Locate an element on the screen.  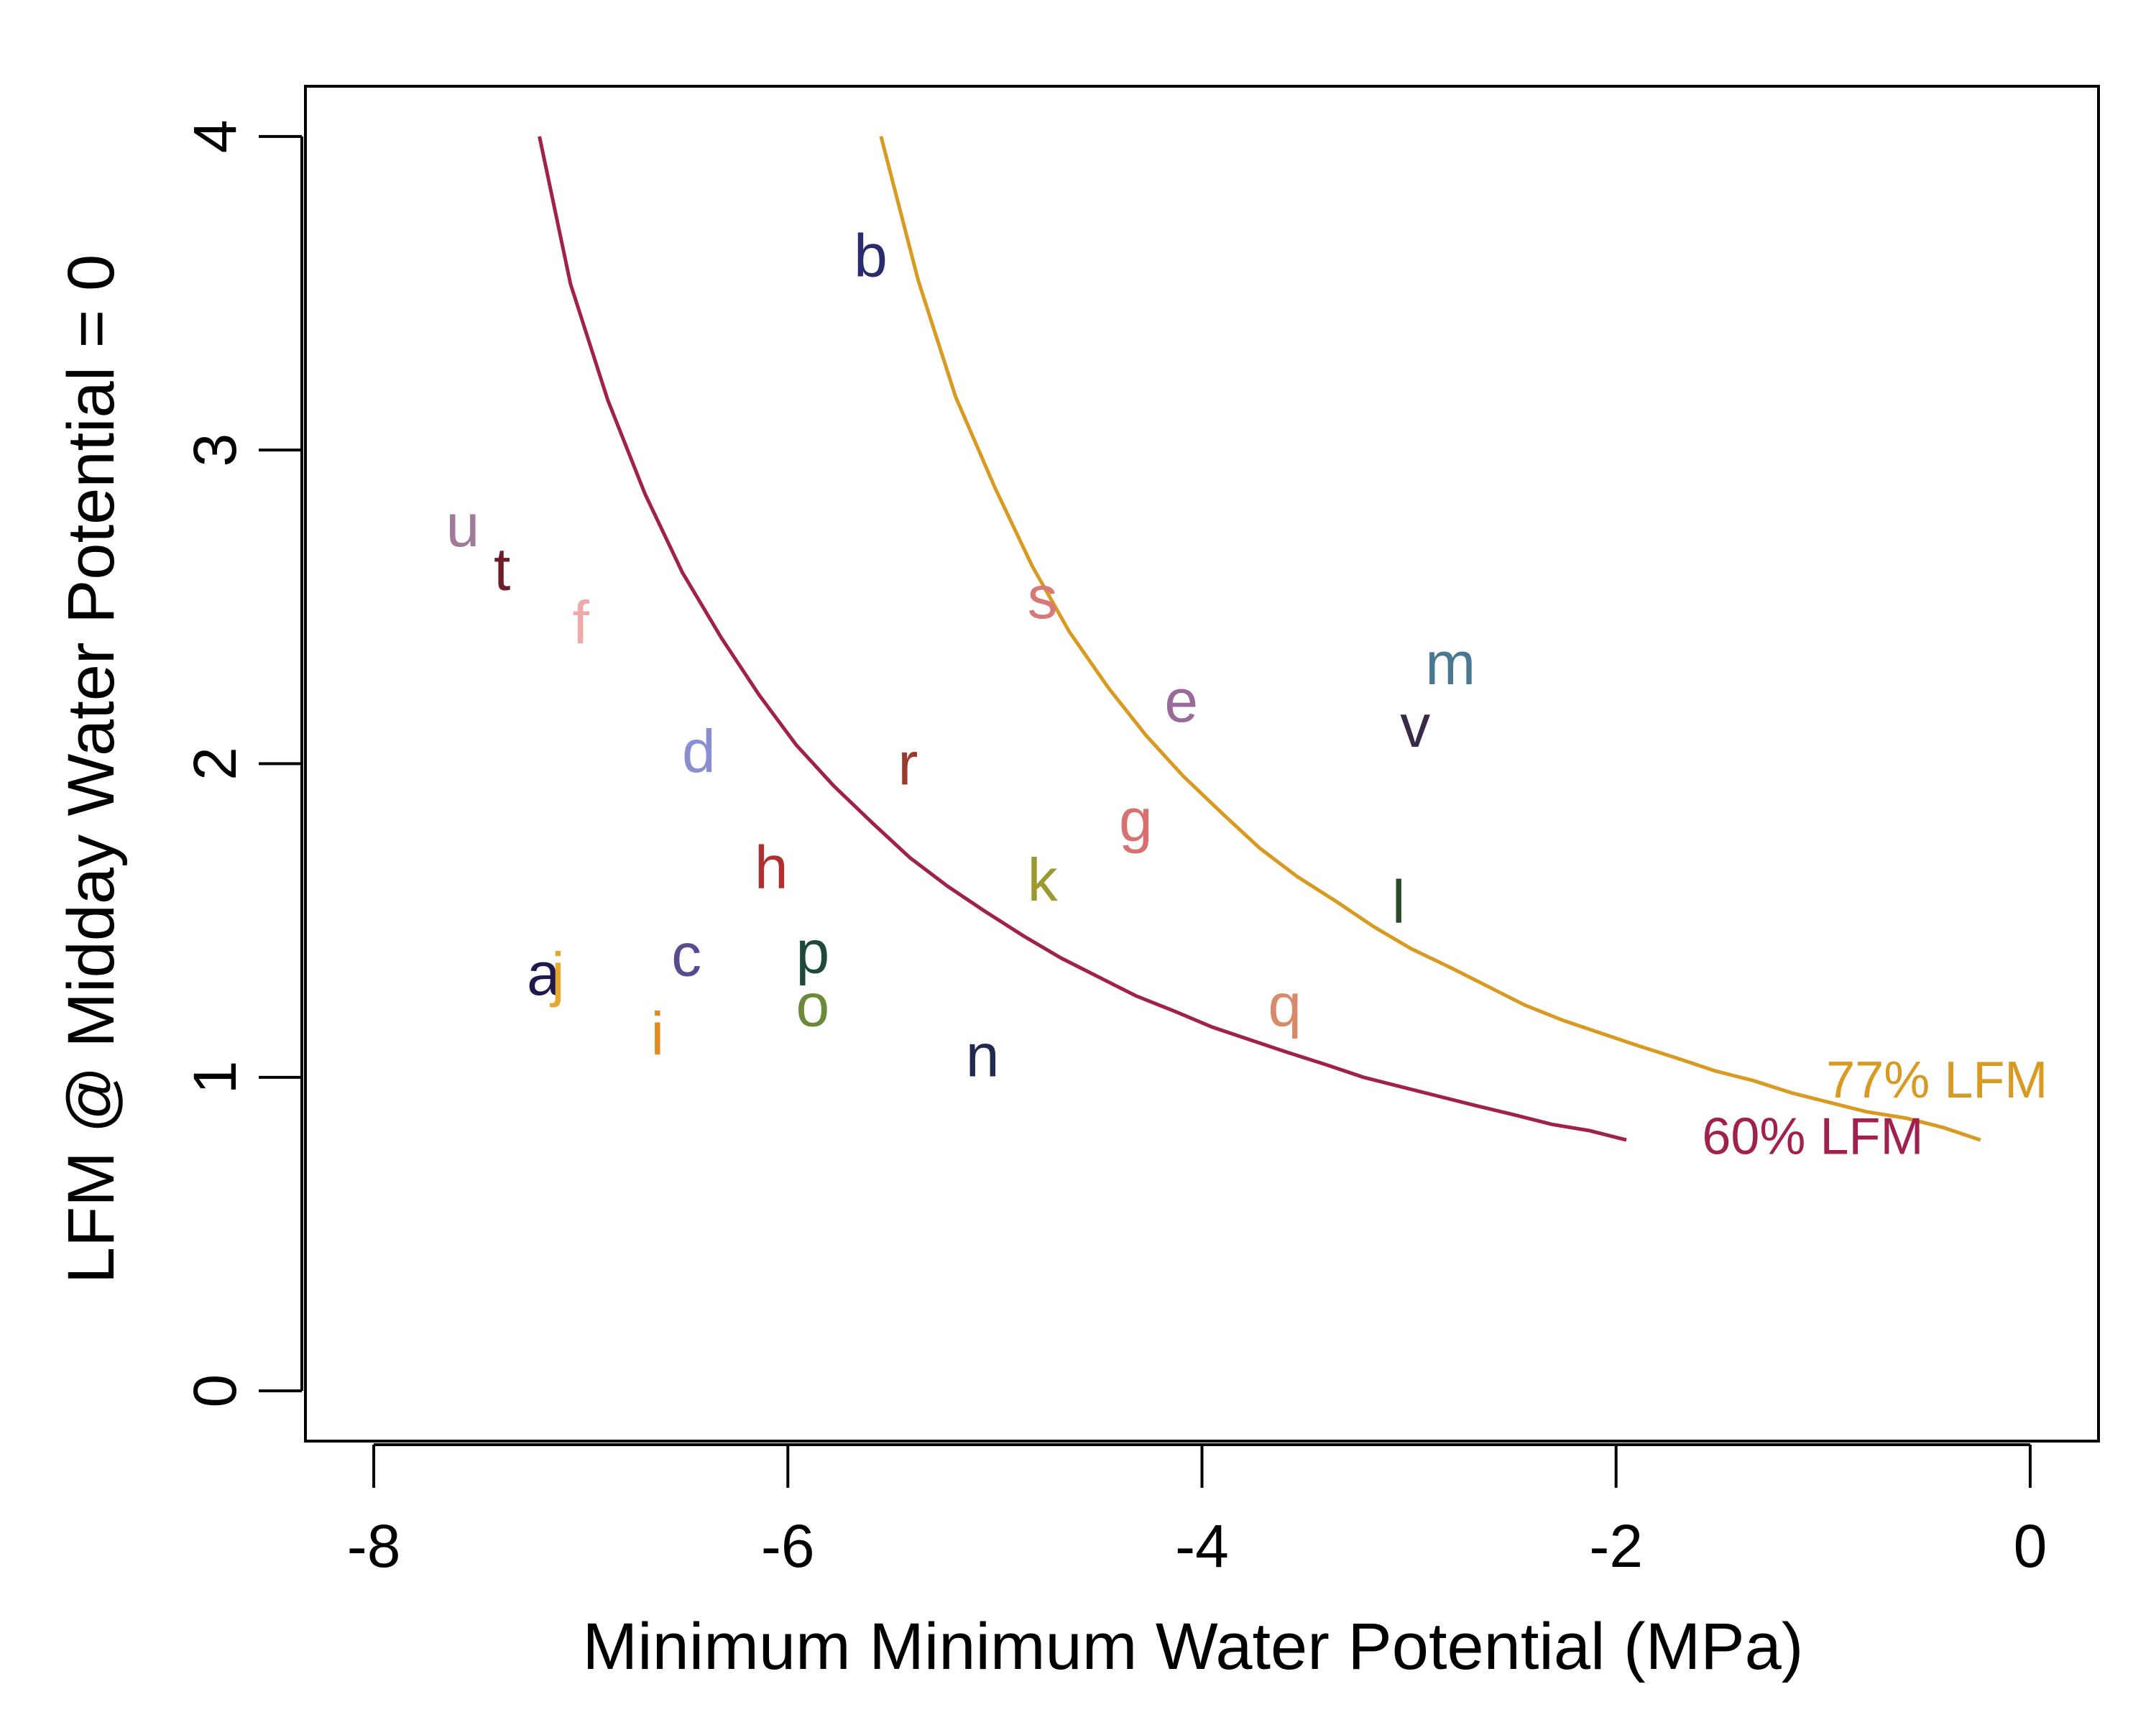
x-tick-label: -2 is located at coordinates (1616, 1546).